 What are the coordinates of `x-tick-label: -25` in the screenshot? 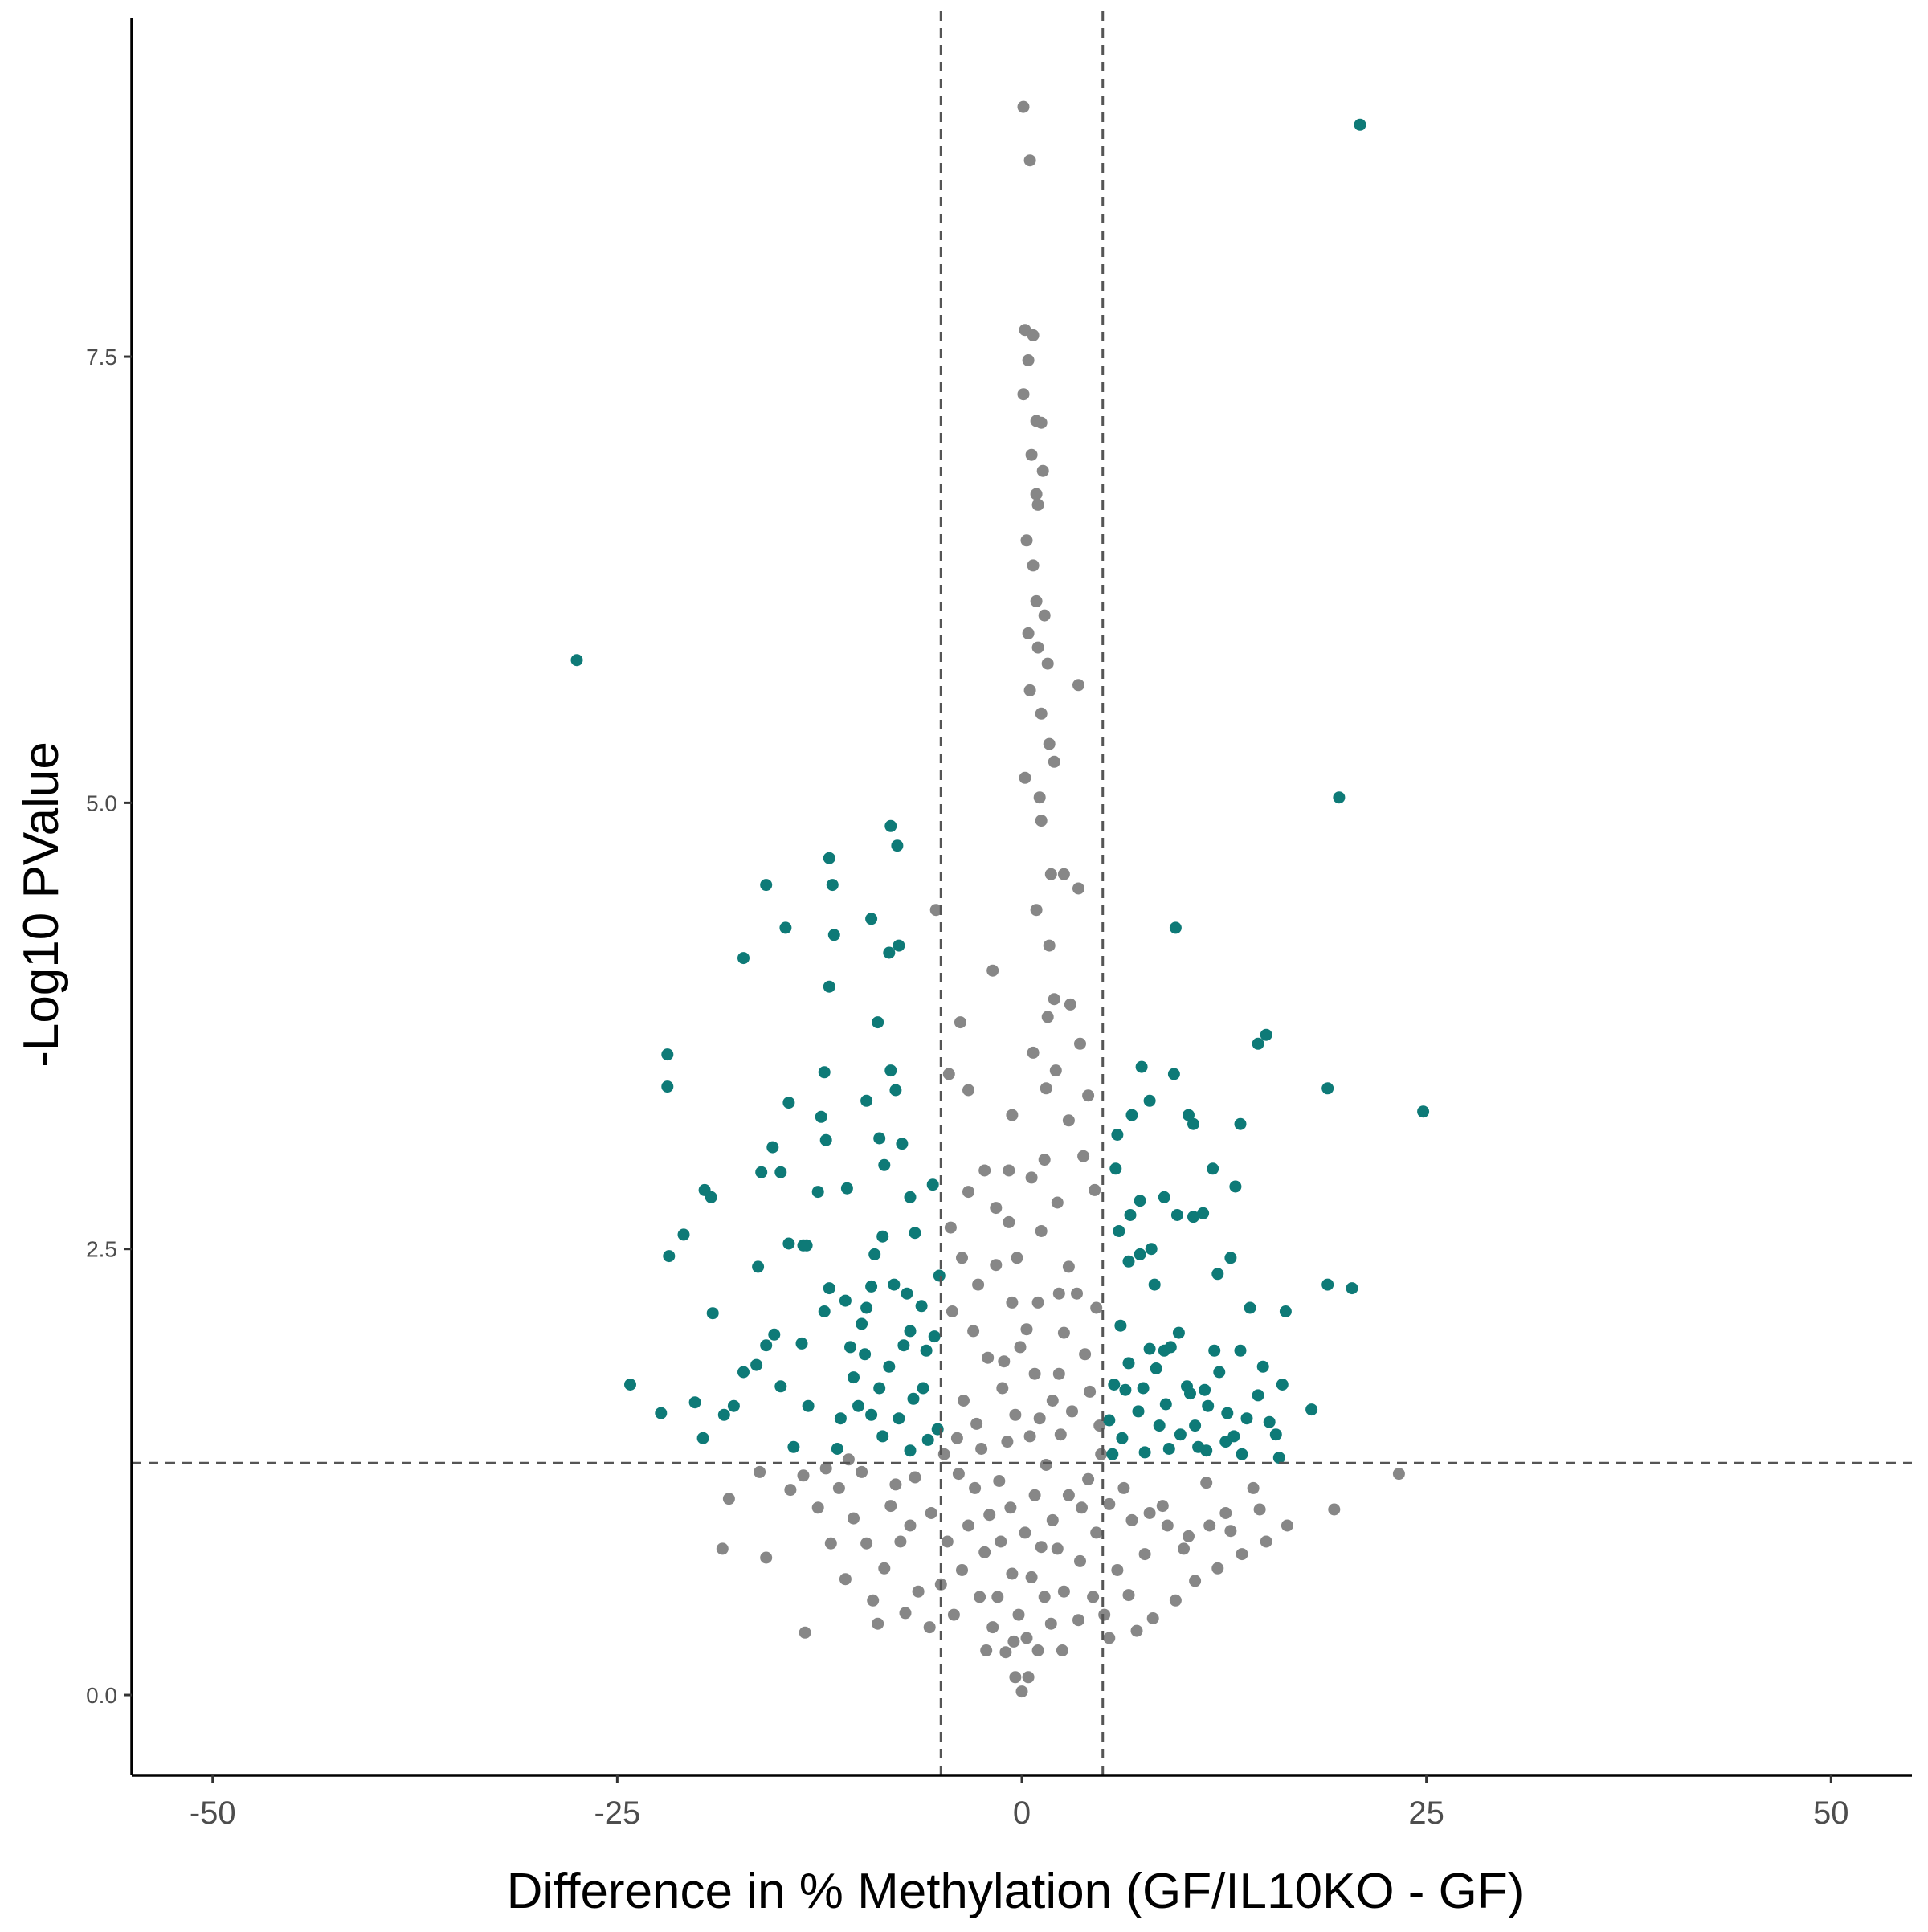 It's located at (617, 1813).